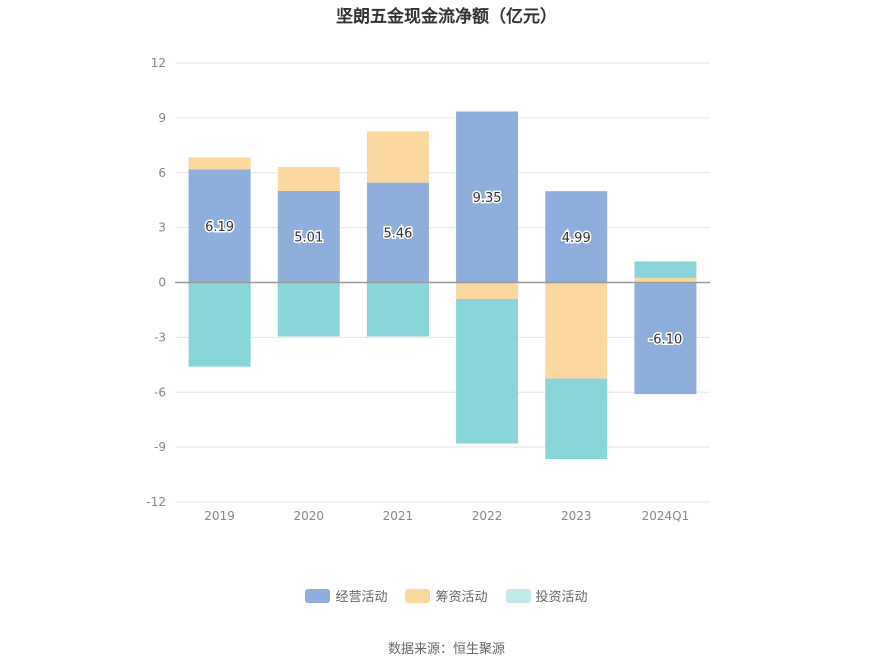 The height and width of the screenshot is (668, 893). I want to click on bar-operating-2023, so click(576, 237).